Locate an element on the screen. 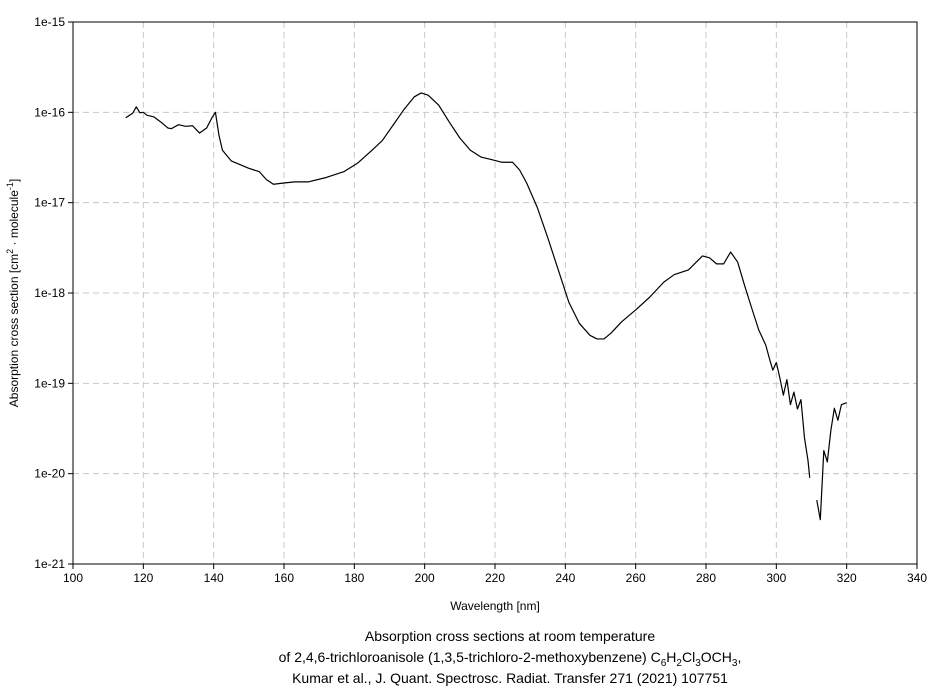  y-tick-label: 1e-19 is located at coordinates (49, 383).